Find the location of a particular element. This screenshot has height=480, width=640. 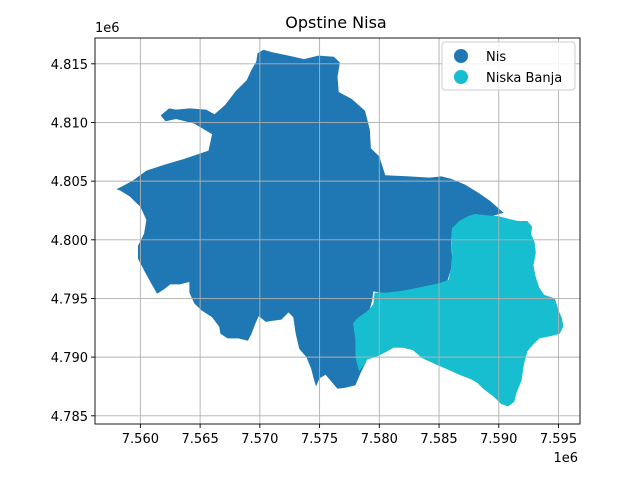

x-axis: 7.560 7.565 7.570 7.575 7.580 7.585 7.590 7.595 is located at coordinates (349, 435).